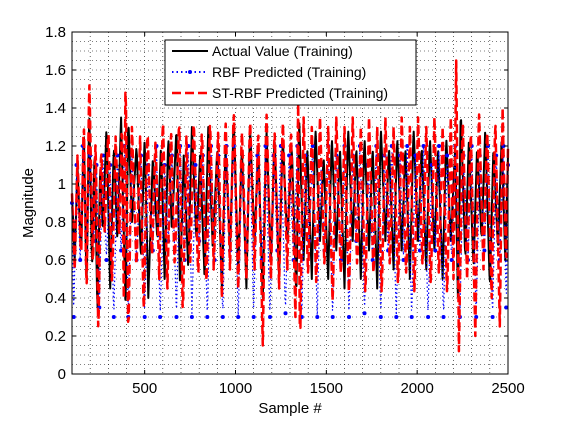 The height and width of the screenshot is (425, 561). I want to click on legend-label-st-rbf: ST-RBF Predicted (Training), so click(300, 93).